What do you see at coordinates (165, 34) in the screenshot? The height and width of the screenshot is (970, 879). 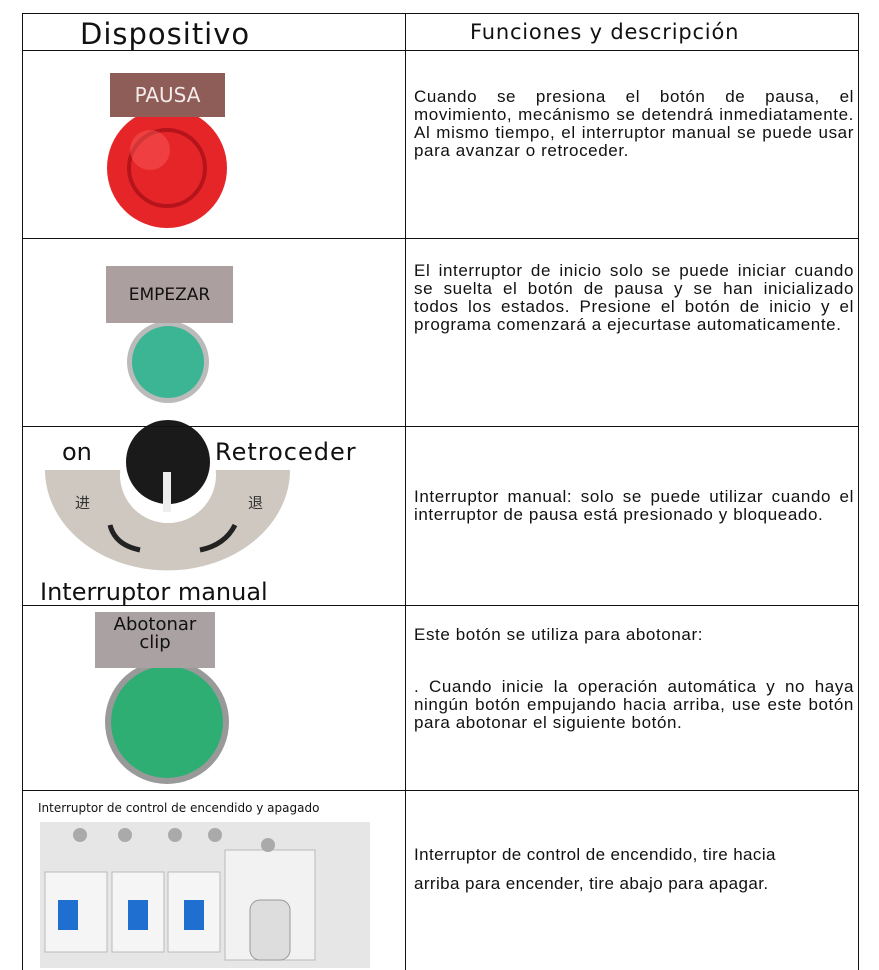 I see `header-device: Dispositivo` at bounding box center [165, 34].